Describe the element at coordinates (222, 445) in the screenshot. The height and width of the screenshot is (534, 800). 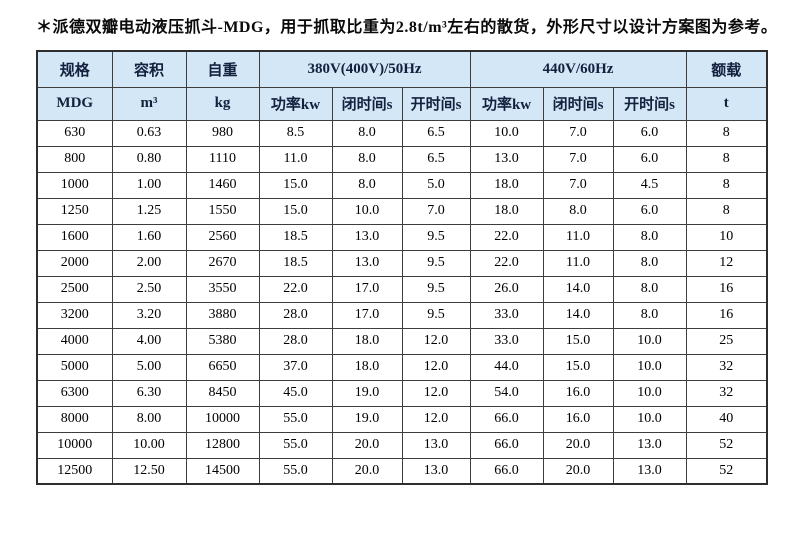
I see `table-cell: 12800` at that location.